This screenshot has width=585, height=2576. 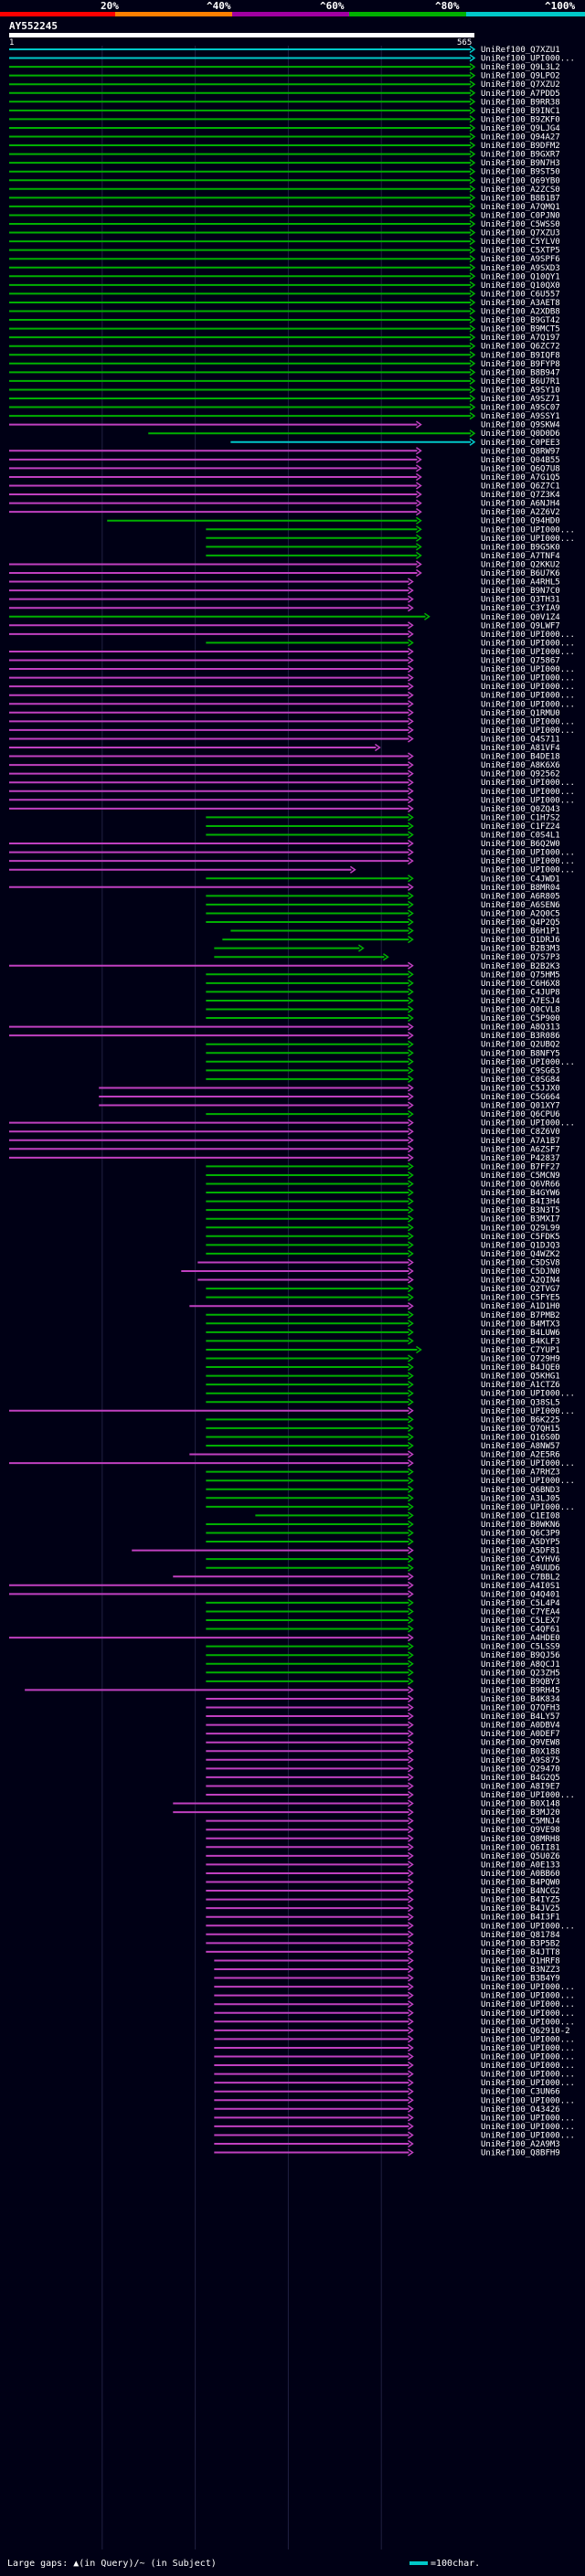 I want to click on hit-label: UniRef100_B9IQF8, so click(x=520, y=355).